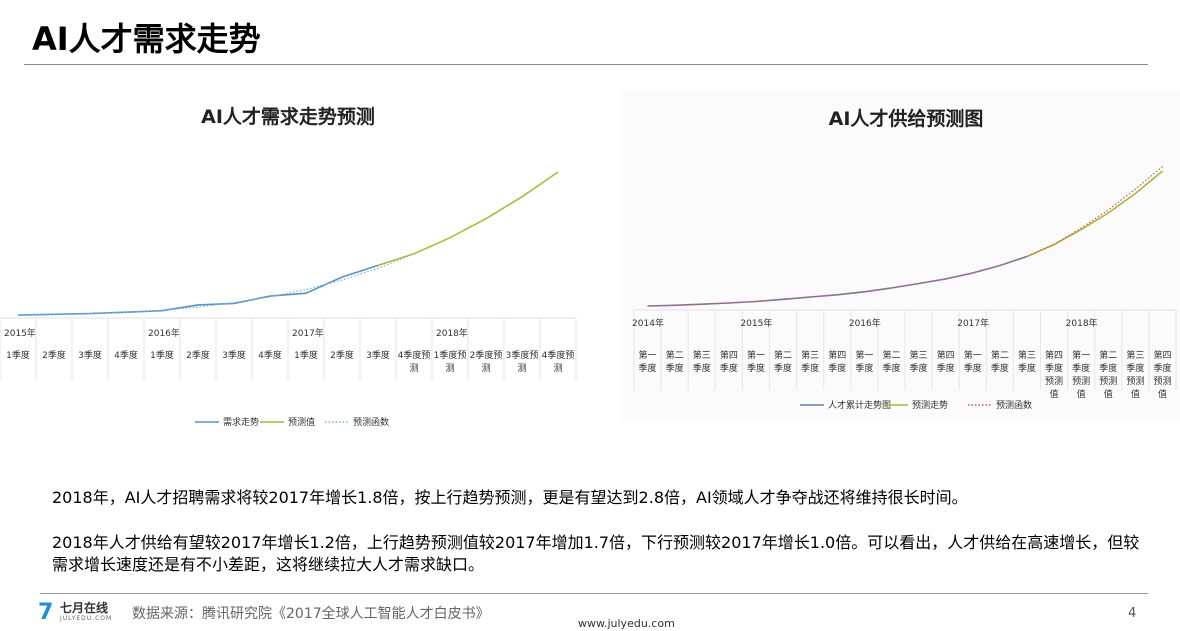 Image resolution: width=1180 pixels, height=631 pixels. I want to click on legend-label: 预测走势, so click(930, 405).